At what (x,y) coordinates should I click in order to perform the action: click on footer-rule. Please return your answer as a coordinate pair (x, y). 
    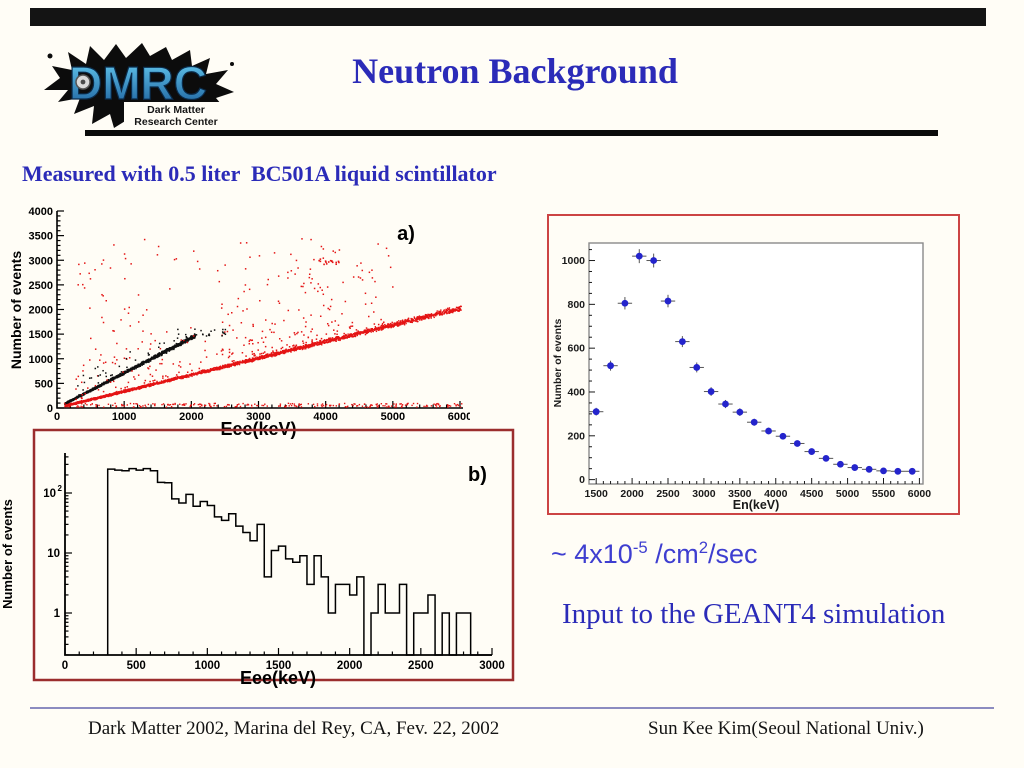
    Looking at the image, I should click on (512, 708).